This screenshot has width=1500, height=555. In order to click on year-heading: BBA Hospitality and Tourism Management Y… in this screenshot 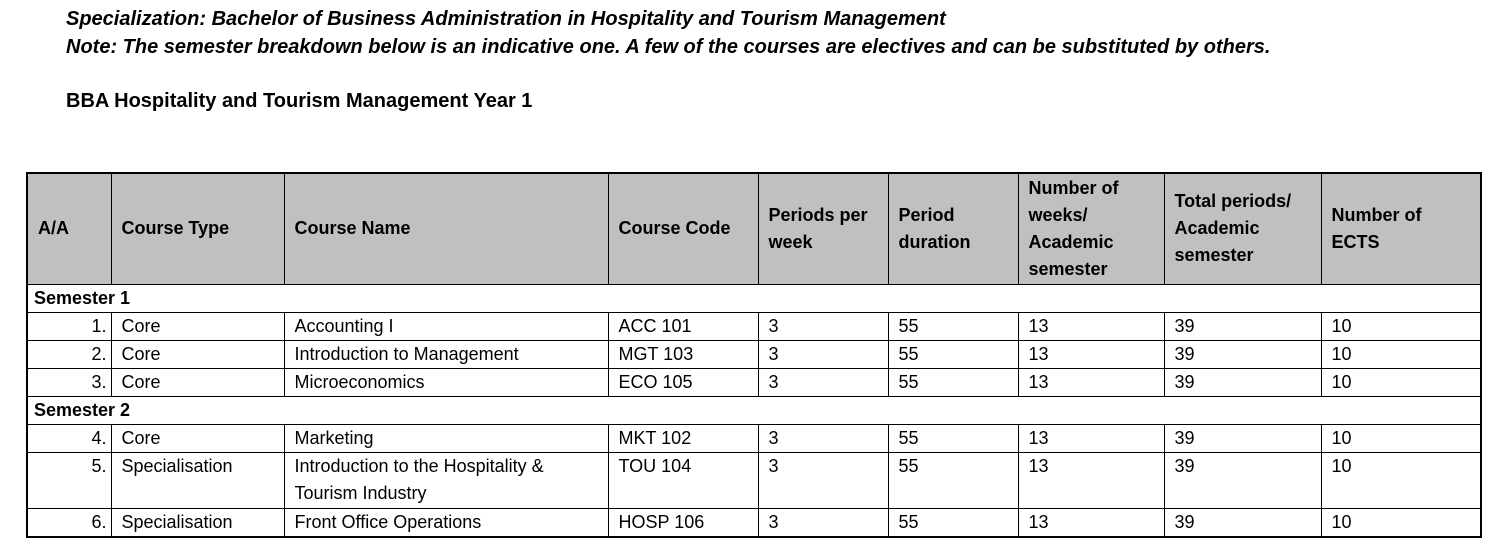, I will do `click(299, 101)`.